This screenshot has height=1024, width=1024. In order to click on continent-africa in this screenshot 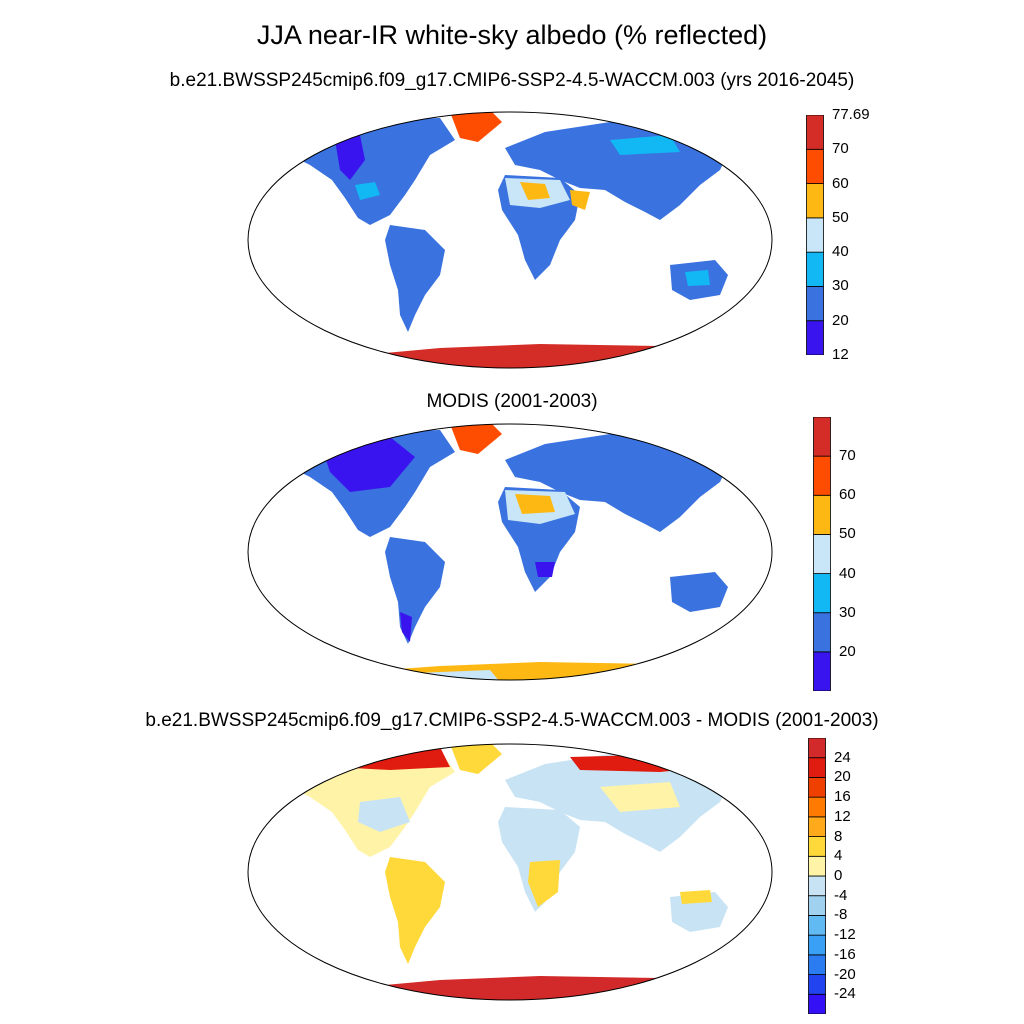, I will do `click(539, 859)`.